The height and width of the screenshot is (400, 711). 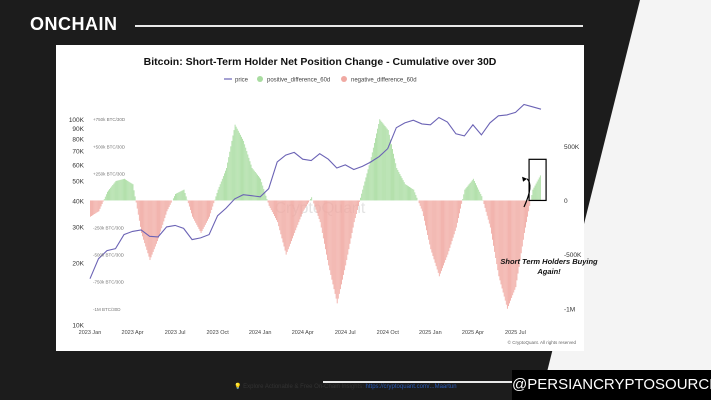 What do you see at coordinates (78, 326) in the screenshot?
I see `y-left-tick-label: 10K` at bounding box center [78, 326].